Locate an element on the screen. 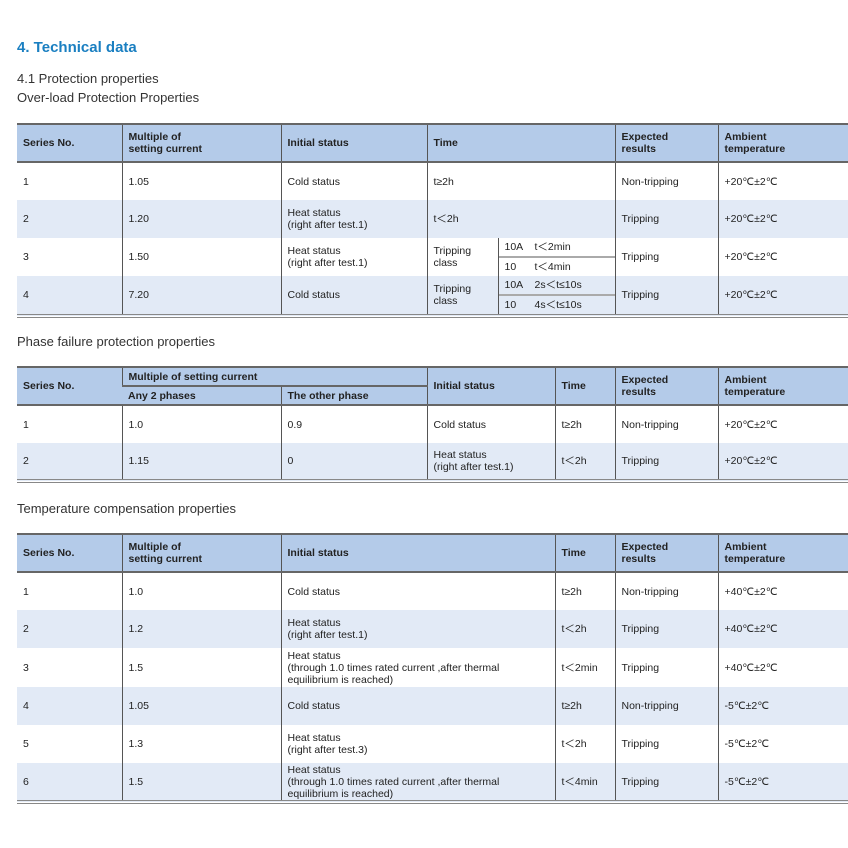 The height and width of the screenshot is (848, 848). header-result: Expected results is located at coordinates (666, 386).